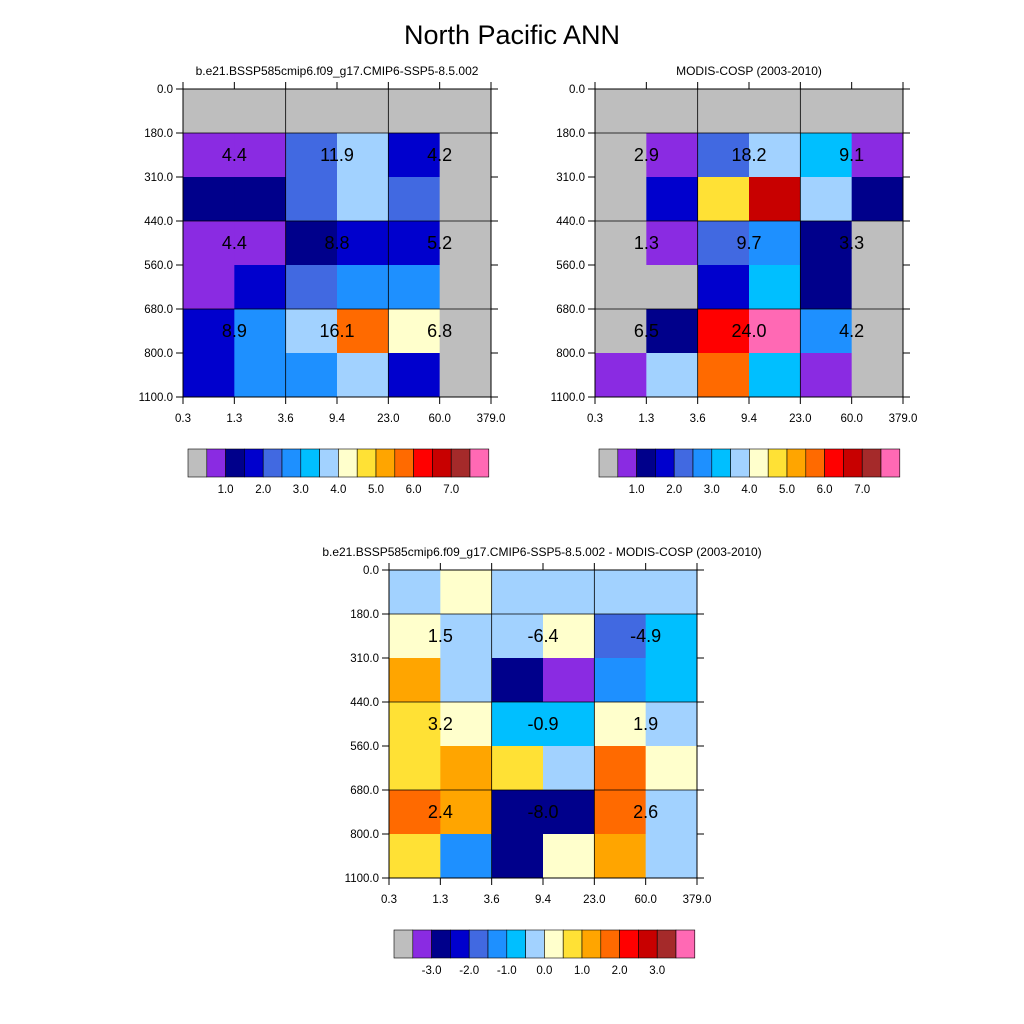 The width and height of the screenshot is (1024, 1024). I want to click on x-tick-label: 1.3, so click(440, 900).